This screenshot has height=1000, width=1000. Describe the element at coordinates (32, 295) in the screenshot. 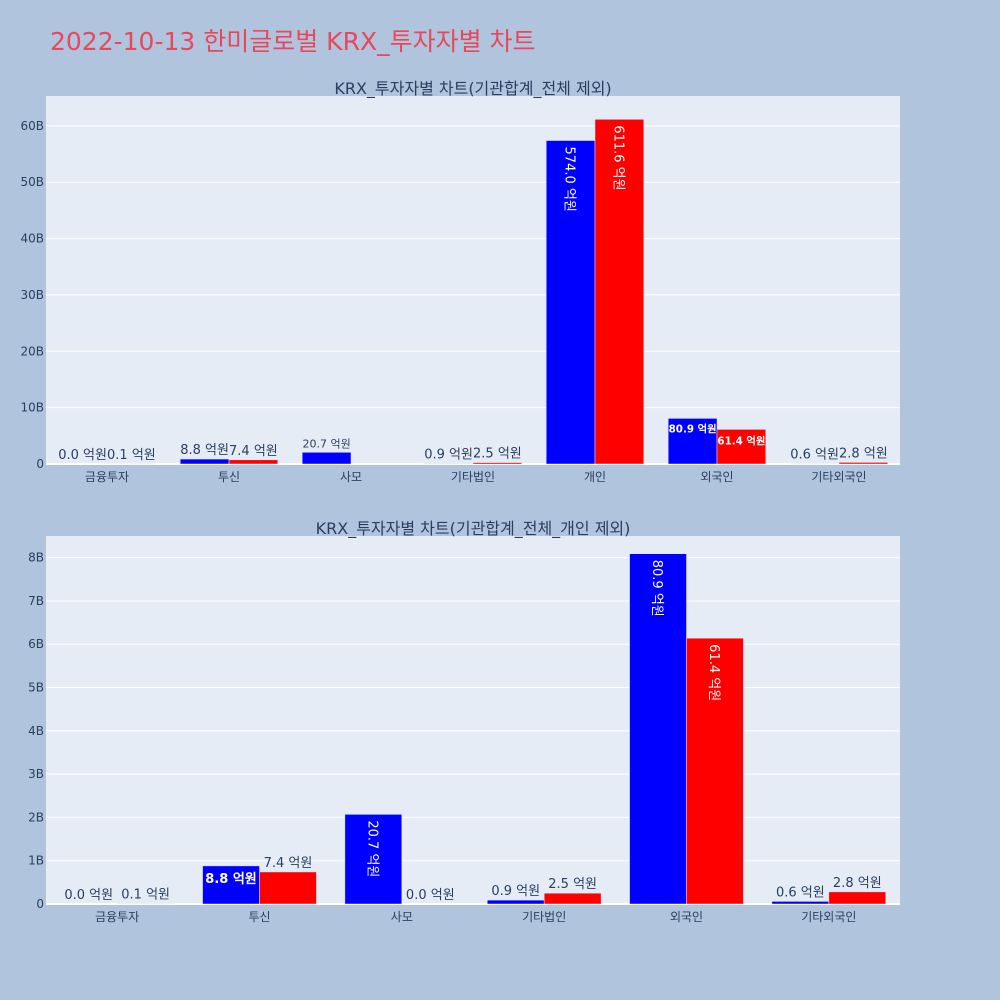

I see `y-tick-label: 30B` at that location.